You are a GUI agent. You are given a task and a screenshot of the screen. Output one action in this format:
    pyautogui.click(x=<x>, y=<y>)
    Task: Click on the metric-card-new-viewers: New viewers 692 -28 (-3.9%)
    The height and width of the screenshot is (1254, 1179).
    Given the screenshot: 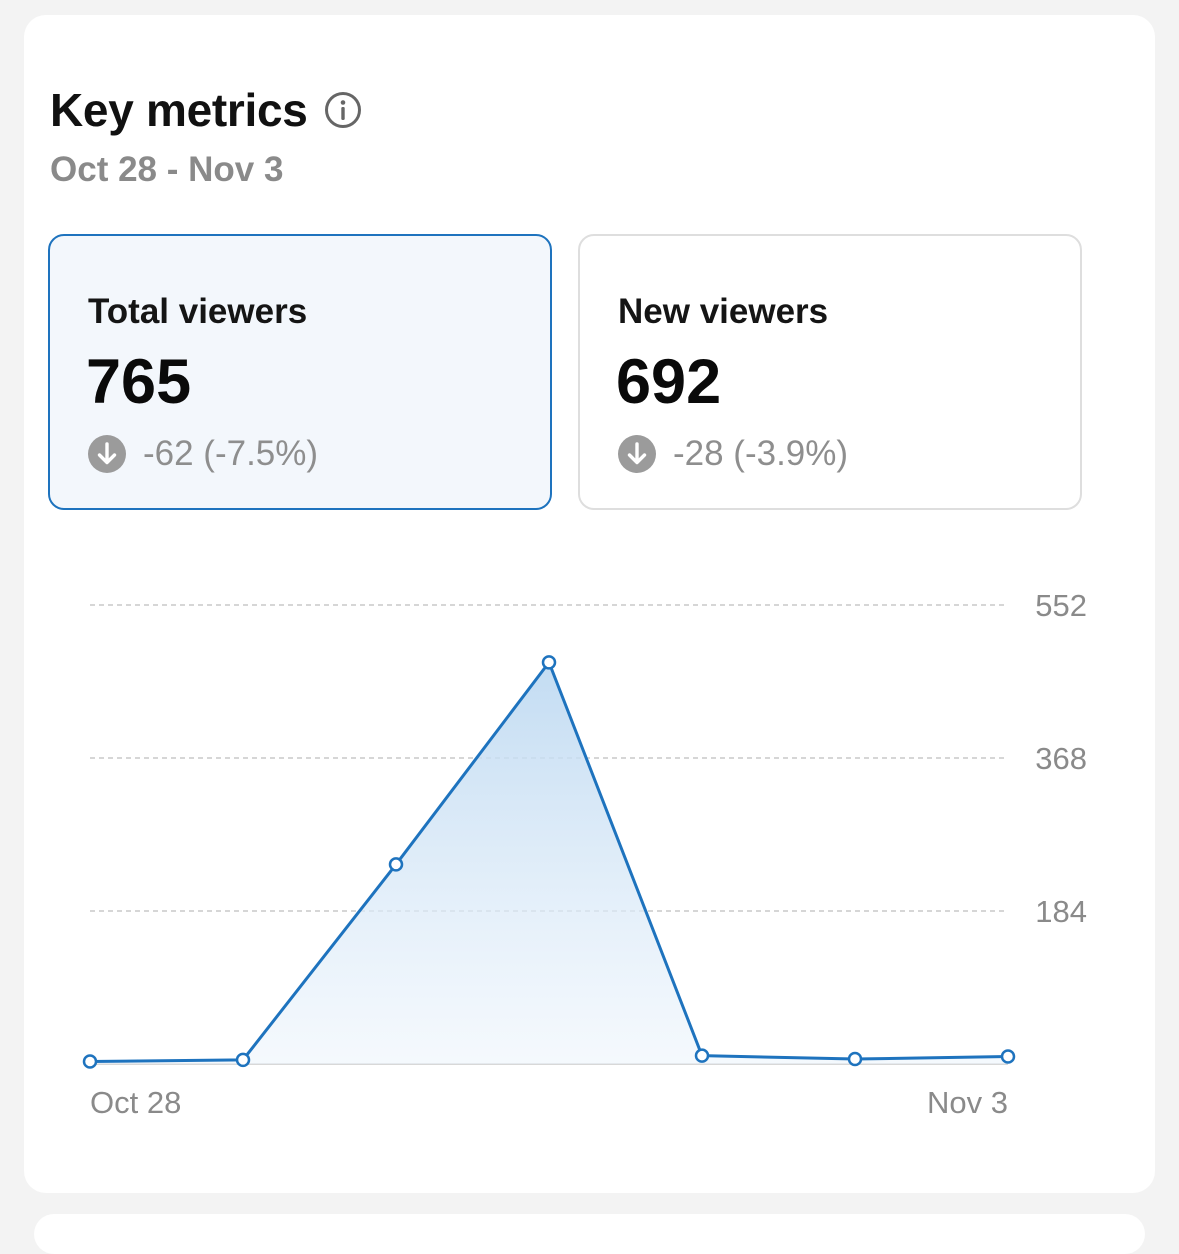 What is the action you would take?
    pyautogui.click(x=830, y=372)
    